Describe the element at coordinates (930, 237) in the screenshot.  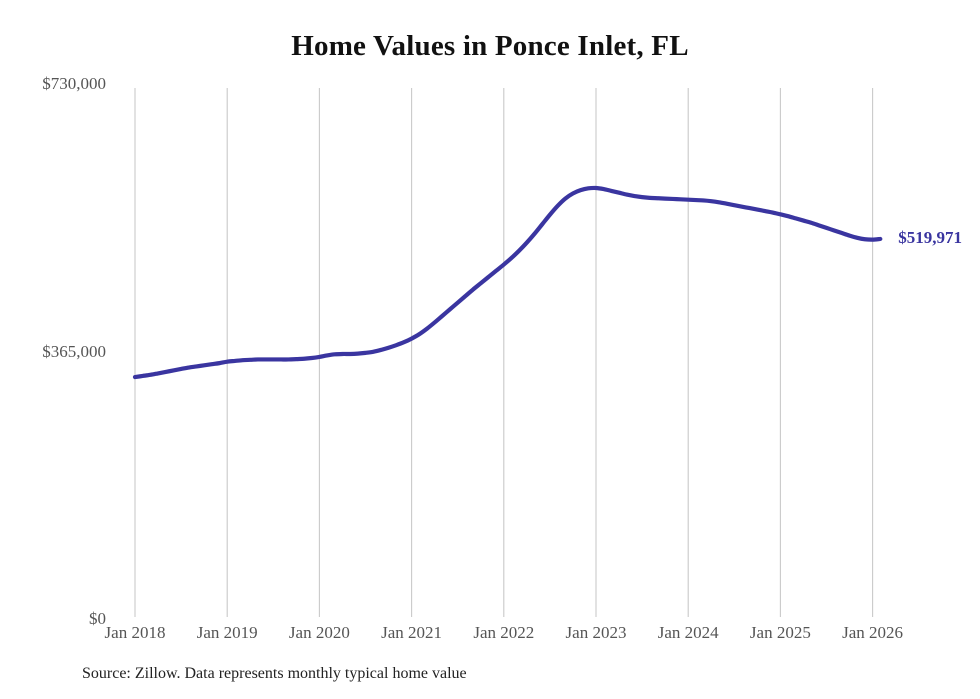
I see `end-value-annotation: $519,971` at that location.